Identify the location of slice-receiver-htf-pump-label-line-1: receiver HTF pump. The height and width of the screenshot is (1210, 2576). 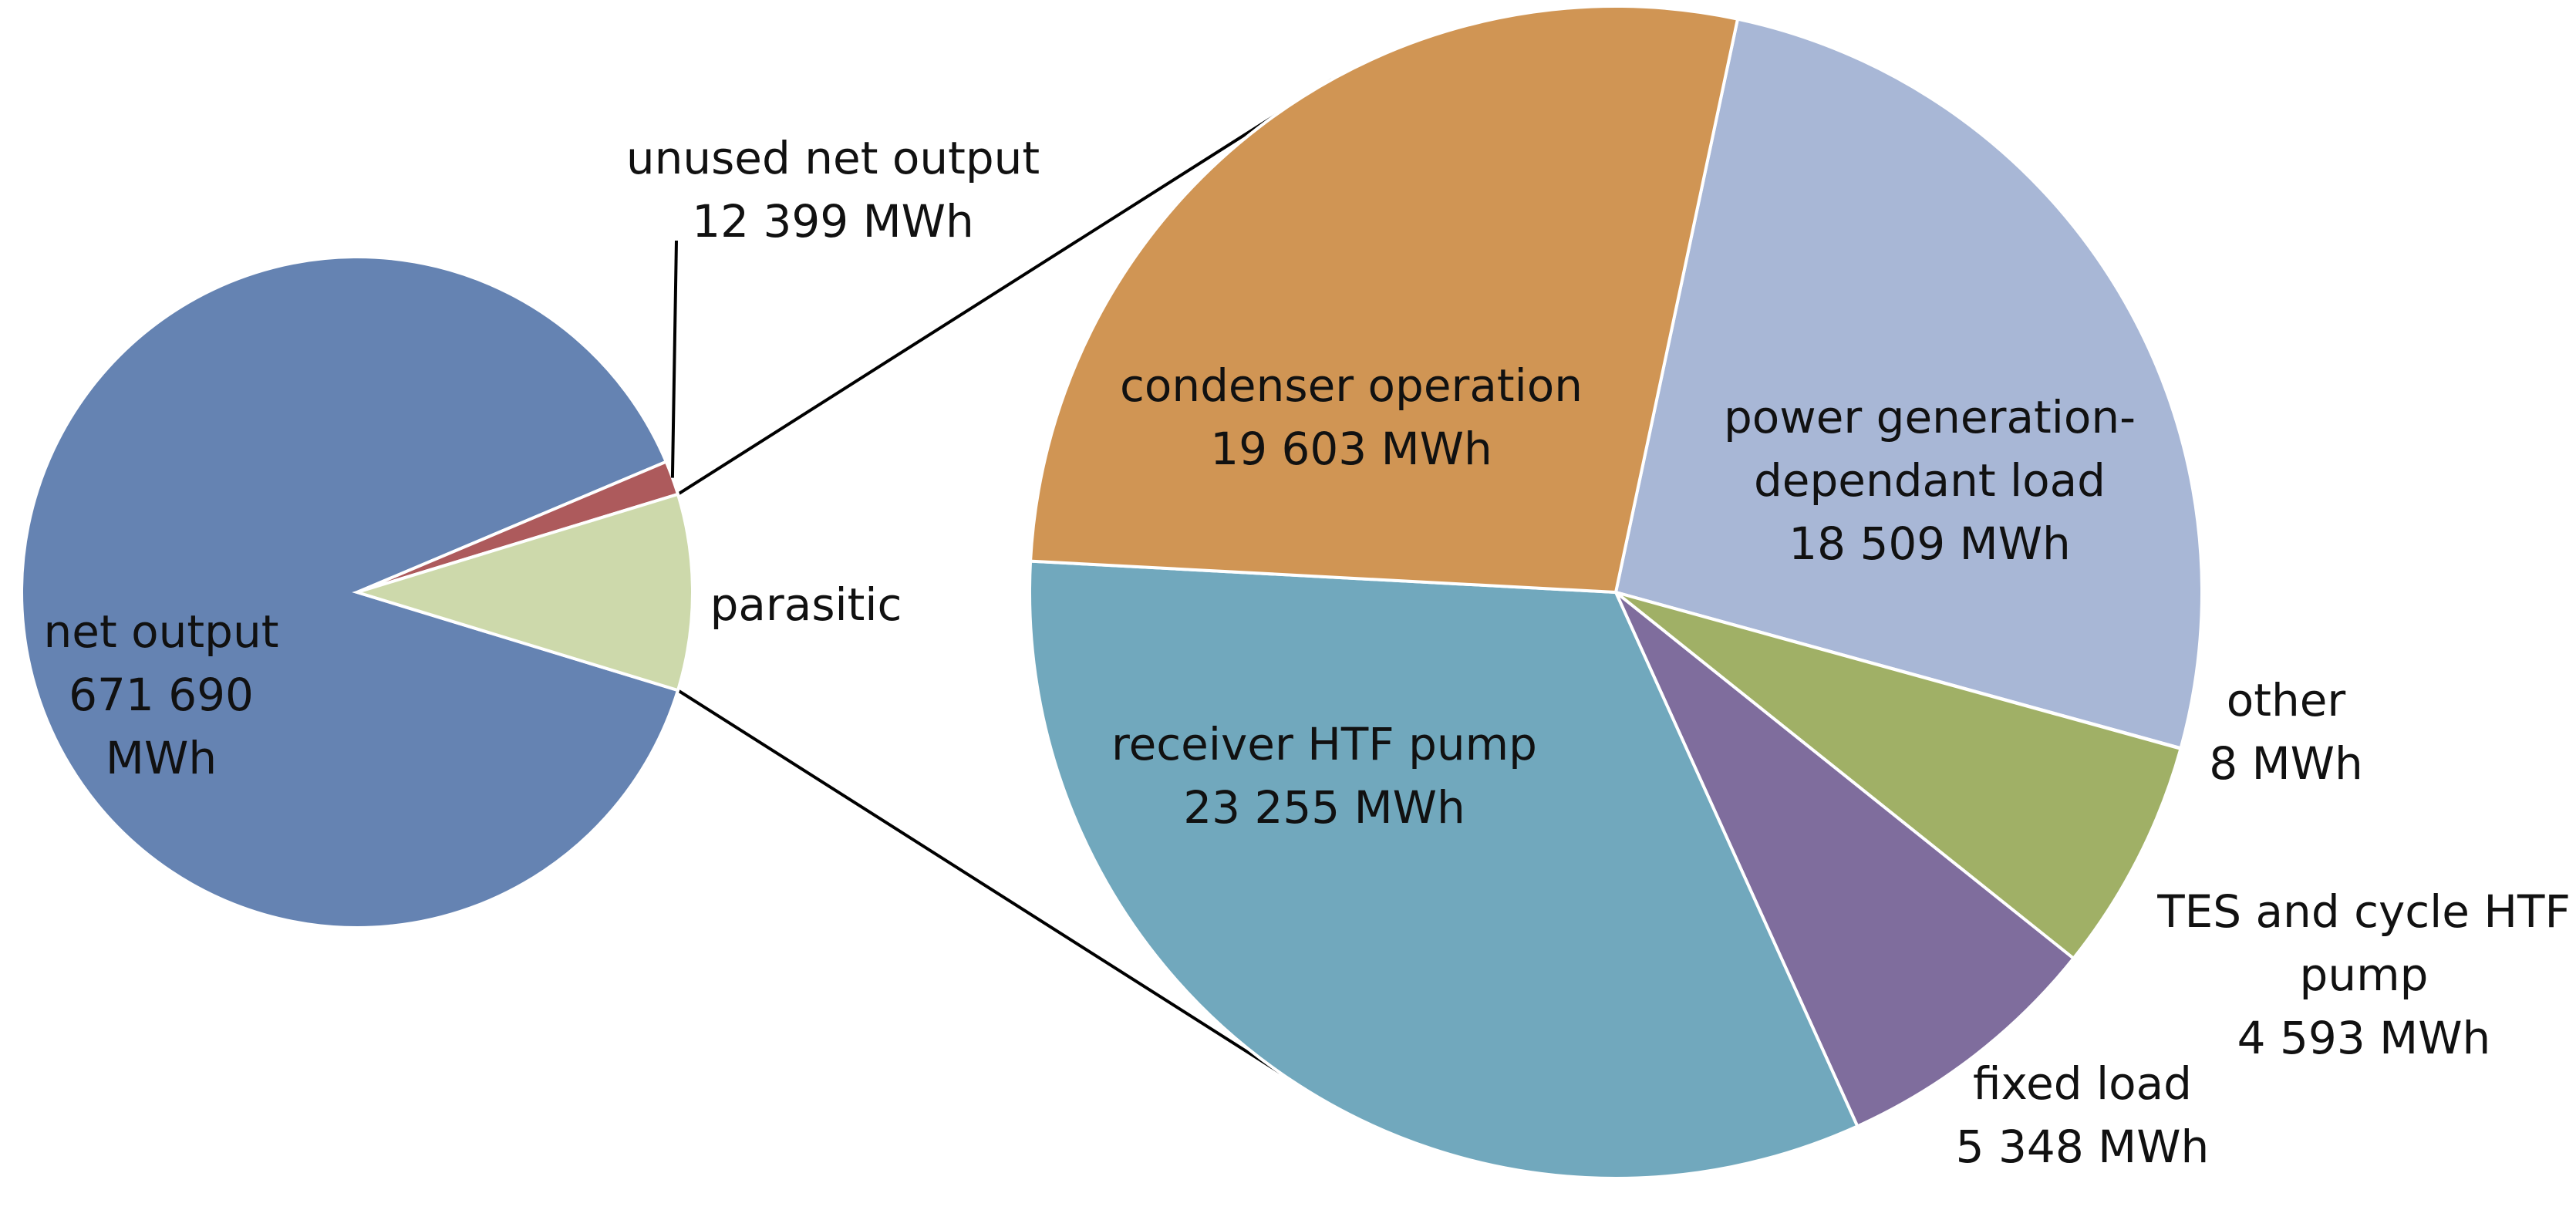
(1324, 744).